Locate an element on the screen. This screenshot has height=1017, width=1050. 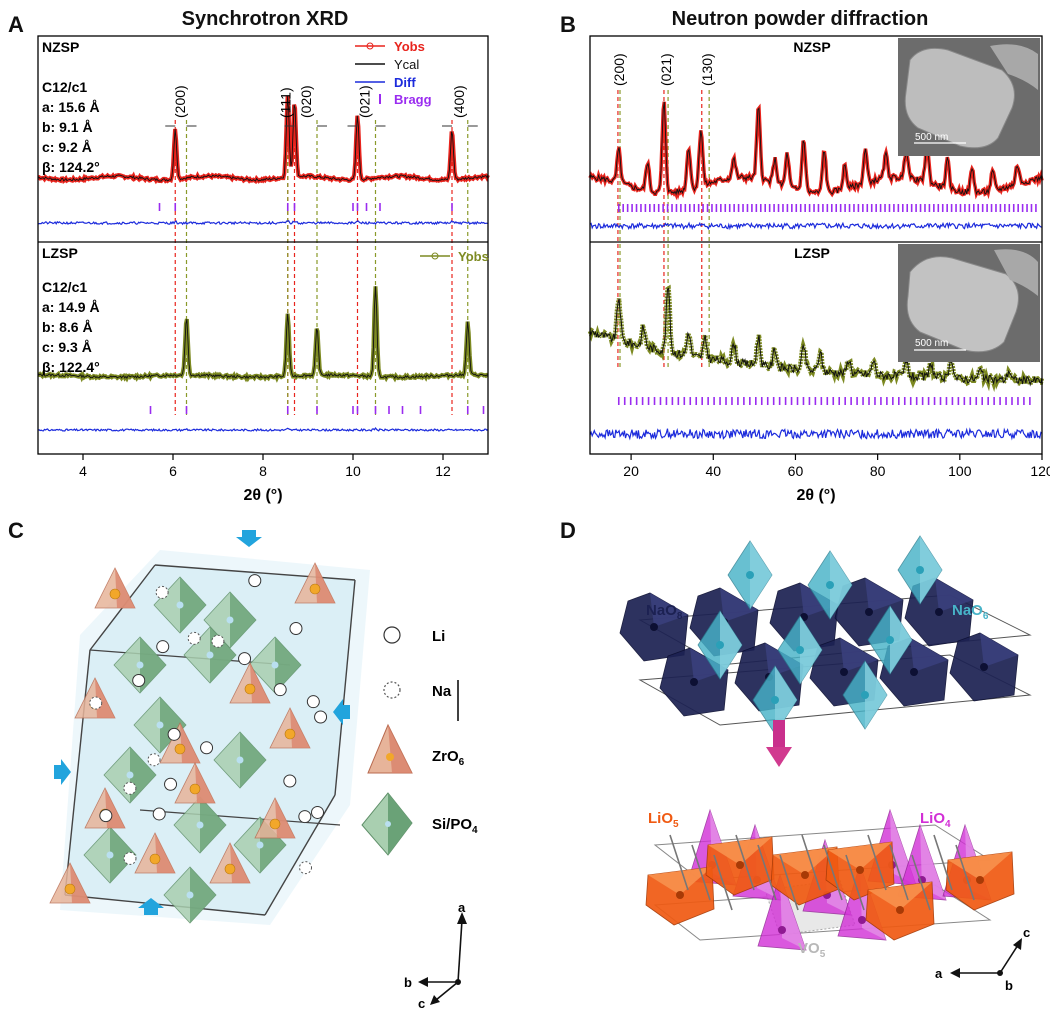
a-tick-label-1: 6 is located at coordinates (173, 471).